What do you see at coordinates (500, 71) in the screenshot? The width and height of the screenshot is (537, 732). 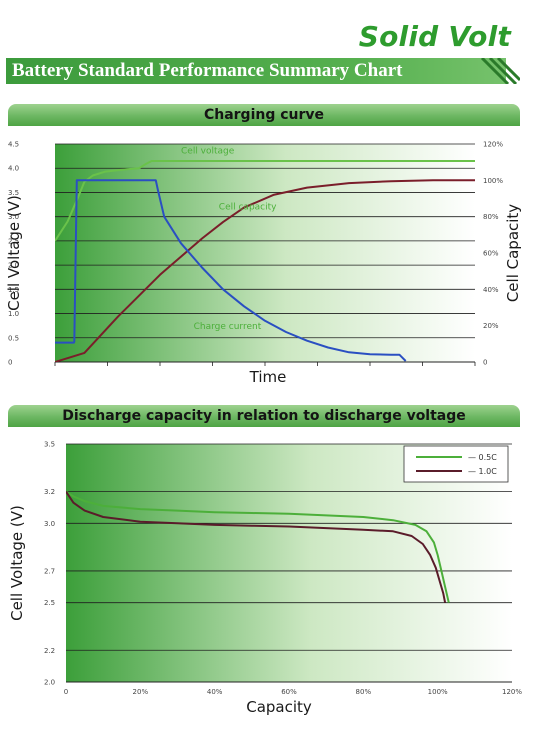 I see `stripes-decoration-icon` at bounding box center [500, 71].